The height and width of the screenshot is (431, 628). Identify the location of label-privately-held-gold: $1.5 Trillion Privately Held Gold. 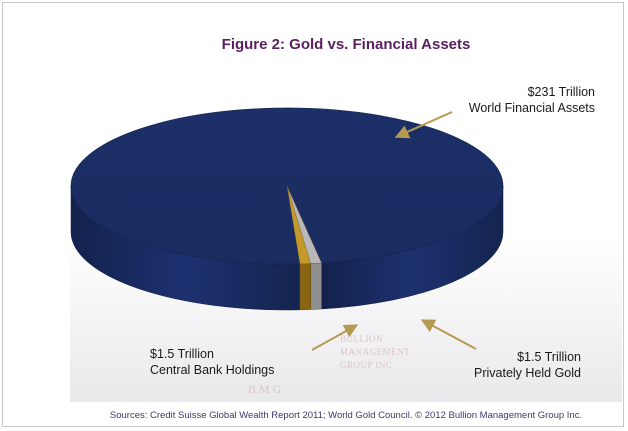
(510, 365).